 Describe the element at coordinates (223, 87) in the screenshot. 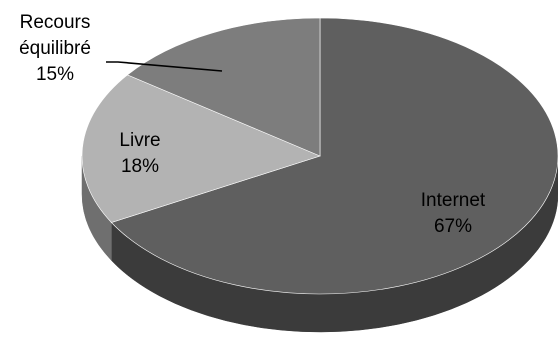

I see `pie-slice-recours-equilibre` at that location.